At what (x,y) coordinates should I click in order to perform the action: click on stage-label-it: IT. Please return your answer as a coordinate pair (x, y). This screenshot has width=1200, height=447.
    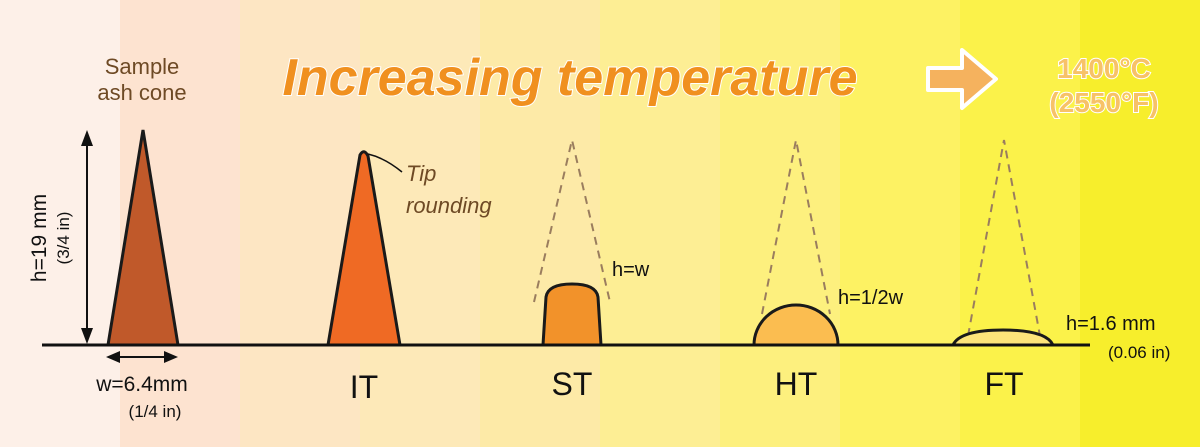
    Looking at the image, I should click on (364, 387).